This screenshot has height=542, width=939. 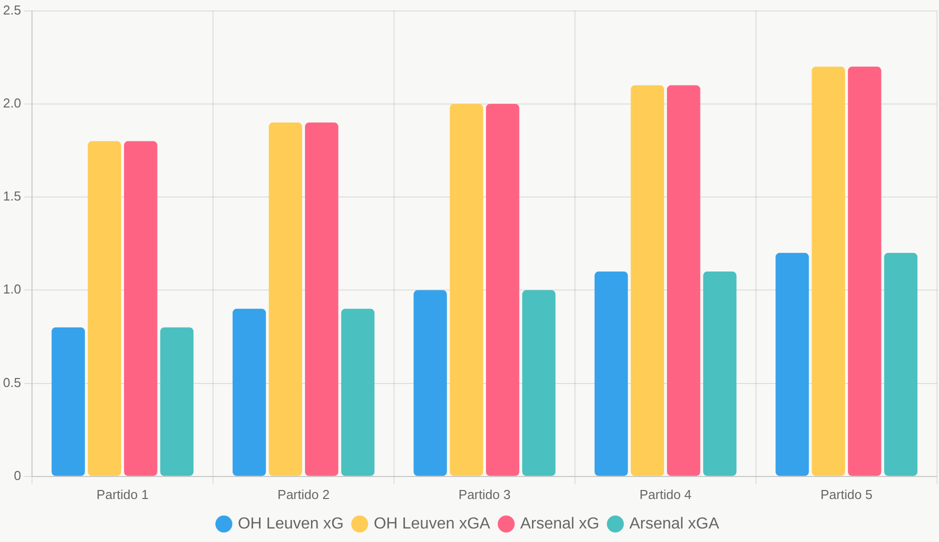 I want to click on x-tick-label: Partido 4, so click(x=666, y=494).